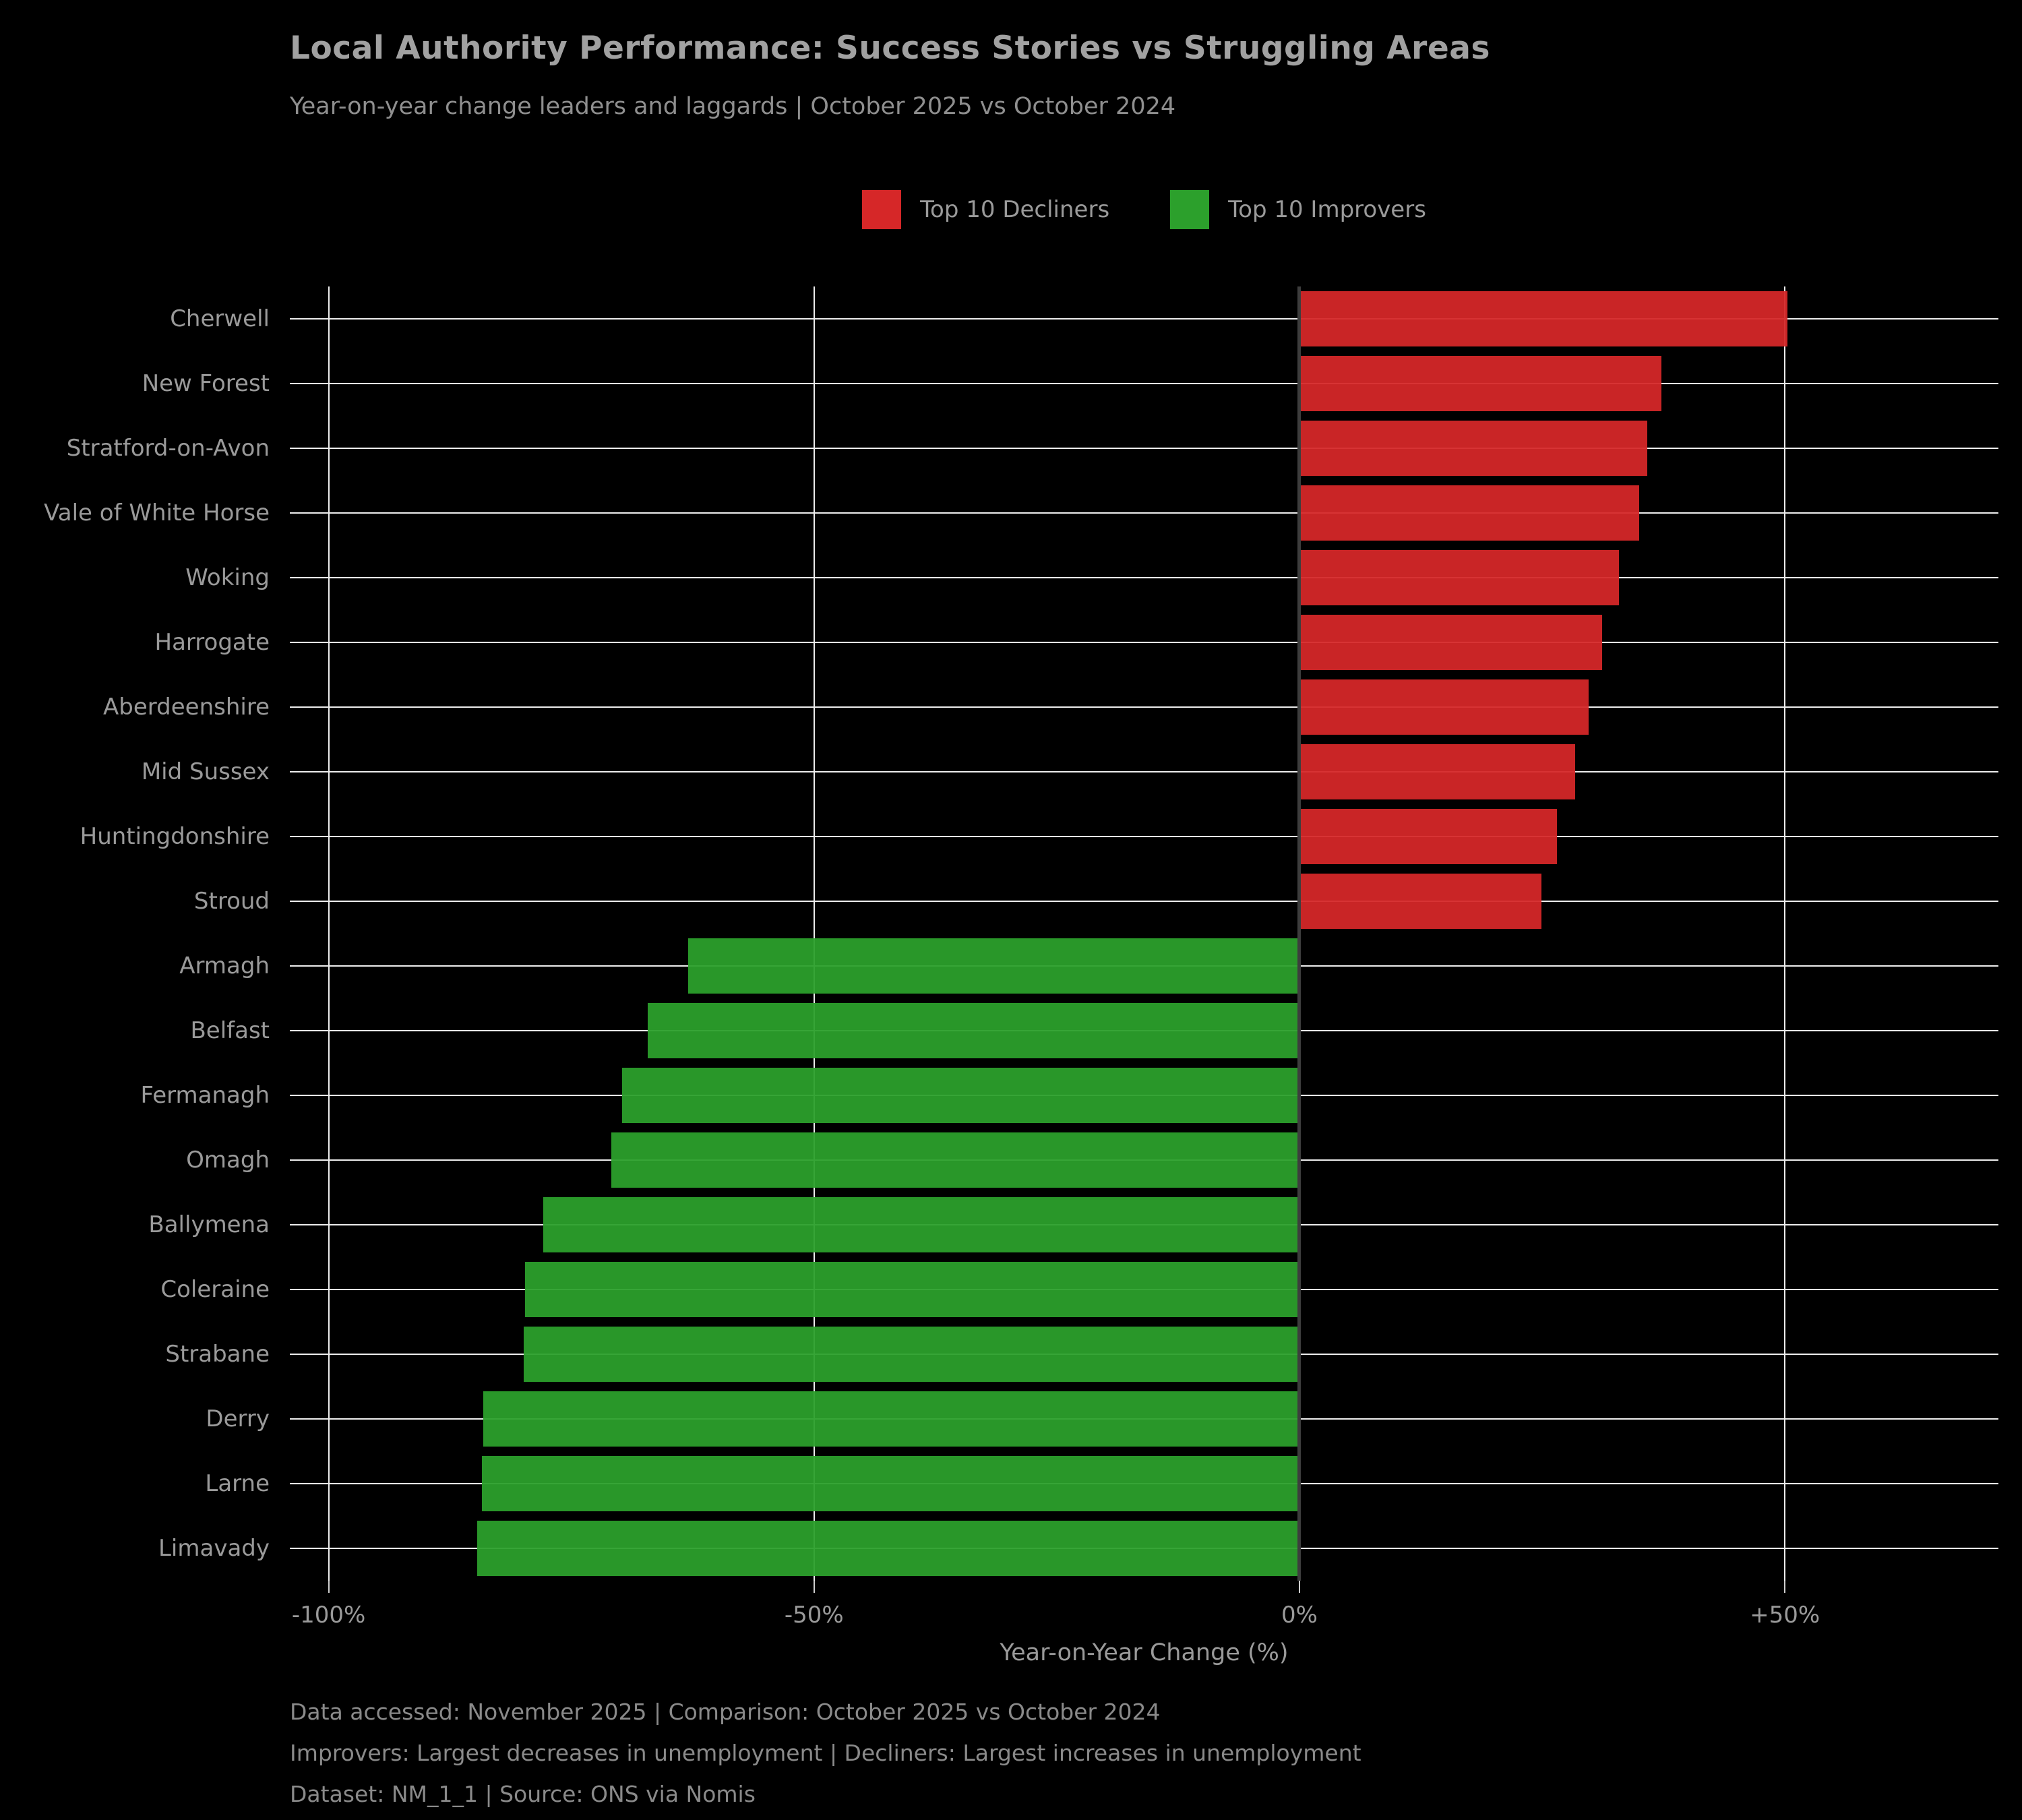 The height and width of the screenshot is (1820, 2022). I want to click on legend-label-improvers: Top 10 Improvers, so click(1327, 209).